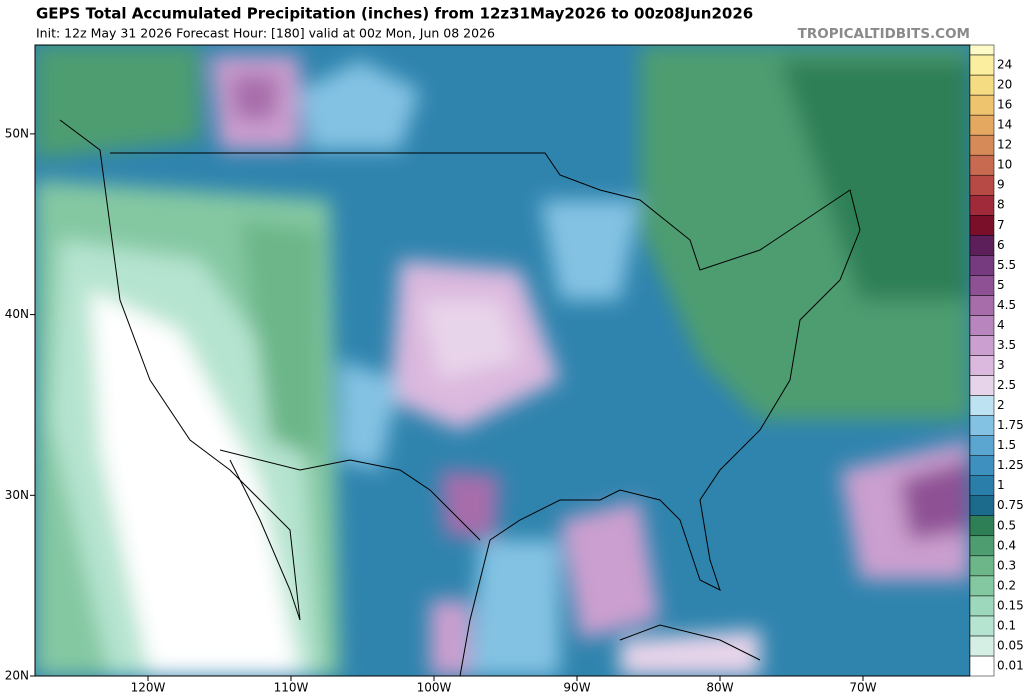 The width and height of the screenshot is (1024, 700). I want to click on colorbar-label: 0.2, so click(1006, 585).